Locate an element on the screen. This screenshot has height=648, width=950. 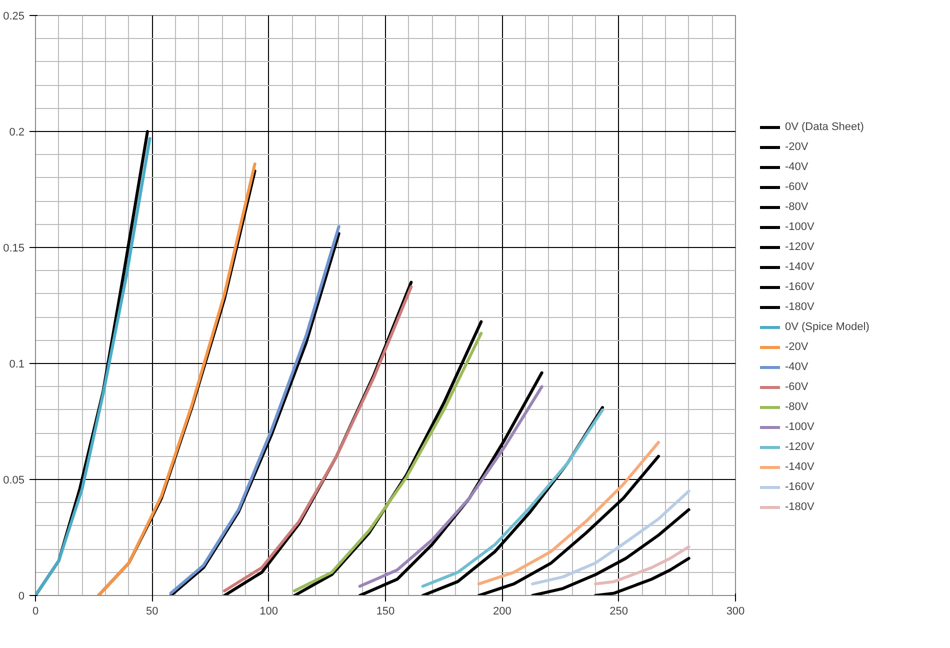
y-tick-label: 0.15 is located at coordinates (14, 248).